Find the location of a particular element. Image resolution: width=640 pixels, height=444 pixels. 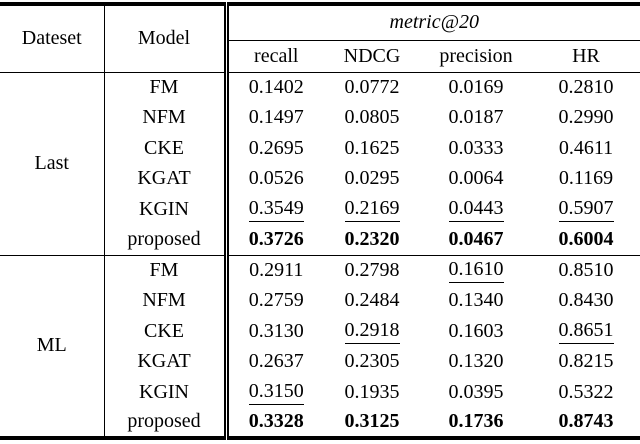

metric-value: 0.3150 is located at coordinates (276, 392).